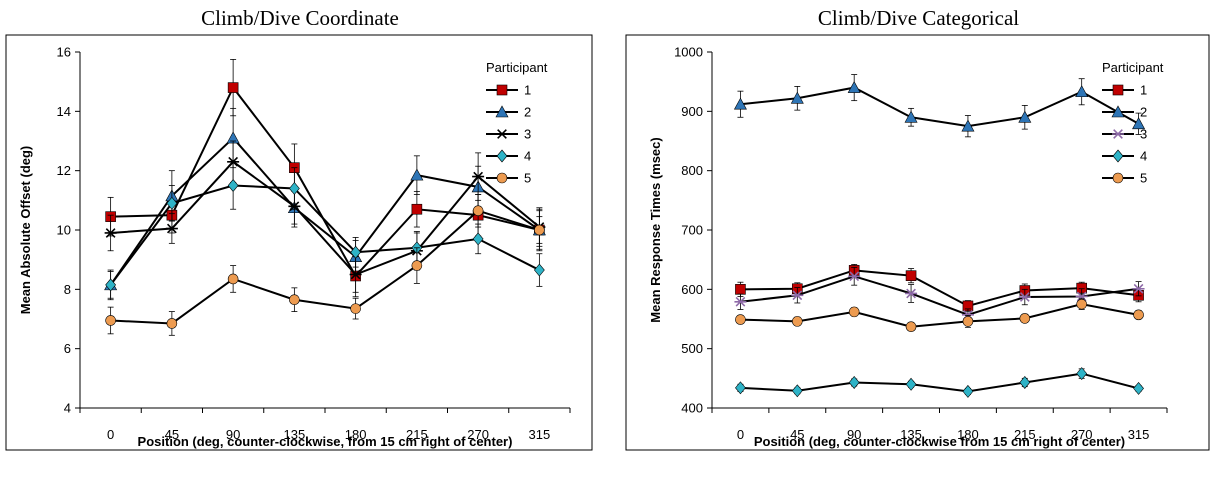 The image size is (1215, 489). I want to click on x-tick-label: 45, so click(797, 434).